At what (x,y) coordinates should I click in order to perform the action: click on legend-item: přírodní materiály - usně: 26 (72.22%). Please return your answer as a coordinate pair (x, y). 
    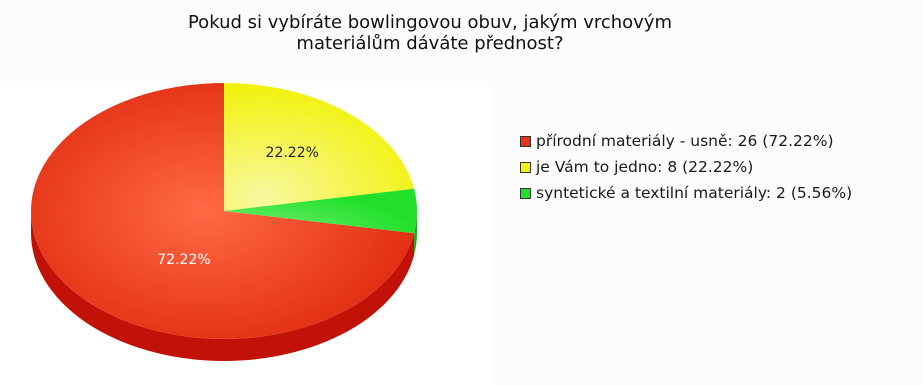
    Looking at the image, I should click on (686, 141).